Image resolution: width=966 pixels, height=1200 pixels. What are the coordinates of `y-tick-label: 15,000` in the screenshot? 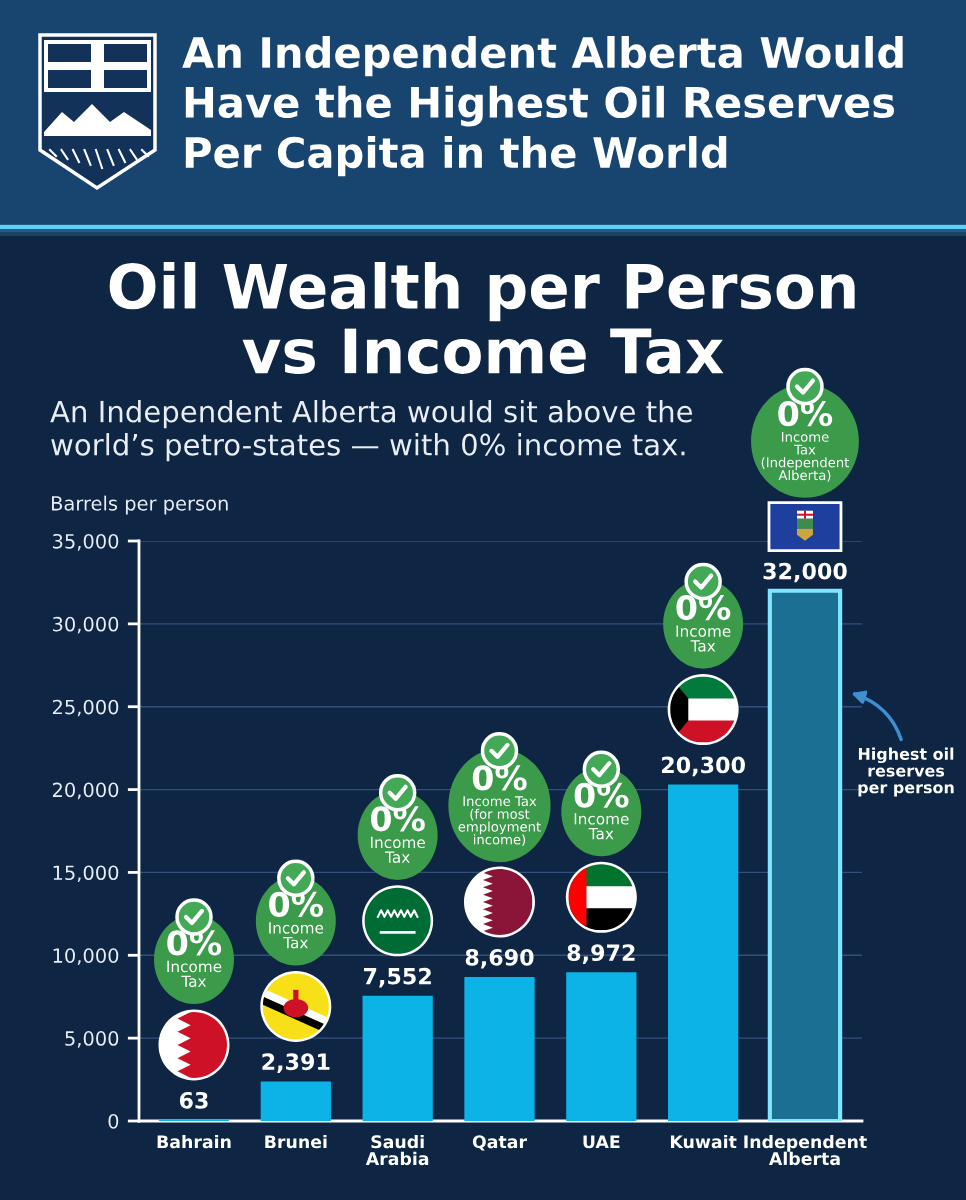 It's located at (86, 874).